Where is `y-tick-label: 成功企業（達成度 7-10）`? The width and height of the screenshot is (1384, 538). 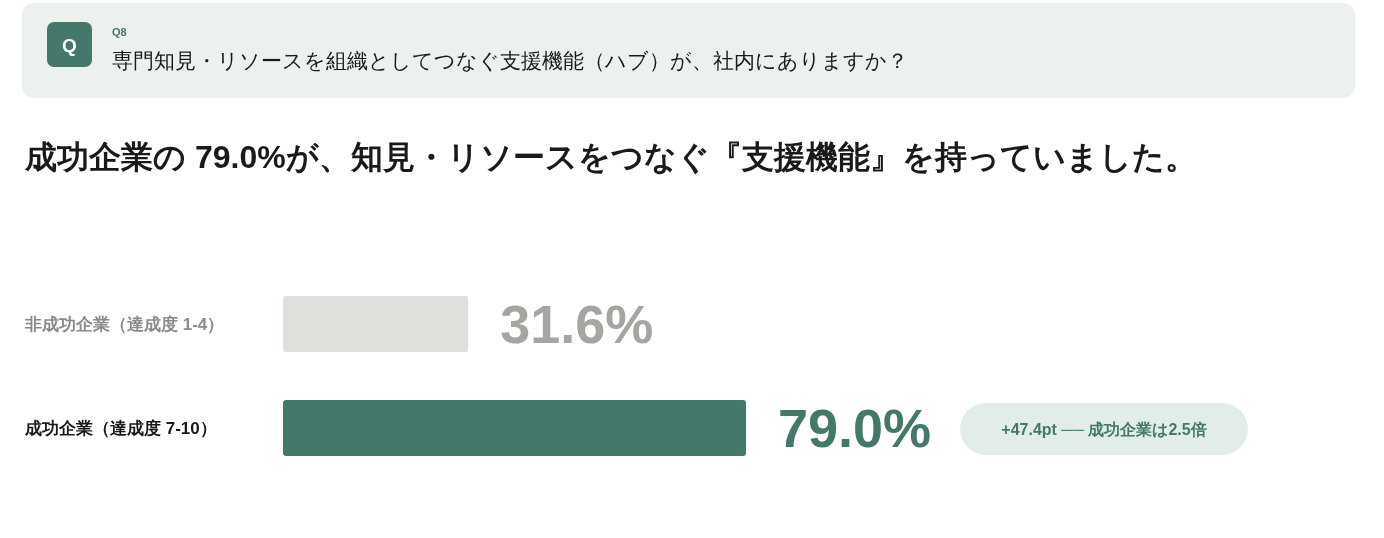
y-tick-label: 成功企業（達成度 7-10） is located at coordinates (120, 428).